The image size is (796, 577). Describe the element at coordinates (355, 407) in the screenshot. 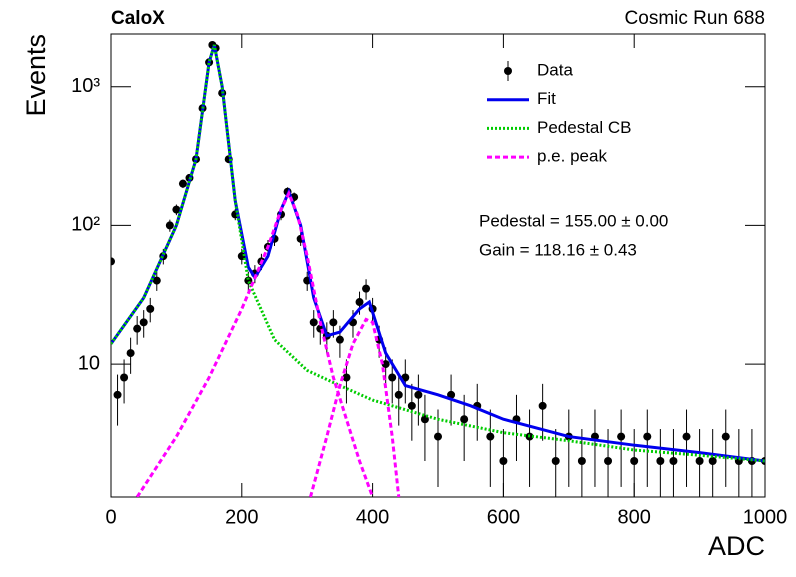

I see `fit-curve` at that location.